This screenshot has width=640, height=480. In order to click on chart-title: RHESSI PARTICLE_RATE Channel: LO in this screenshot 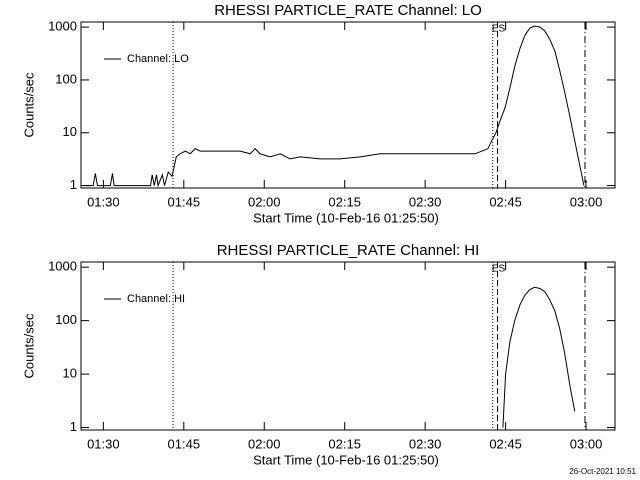, I will do `click(348, 10)`.